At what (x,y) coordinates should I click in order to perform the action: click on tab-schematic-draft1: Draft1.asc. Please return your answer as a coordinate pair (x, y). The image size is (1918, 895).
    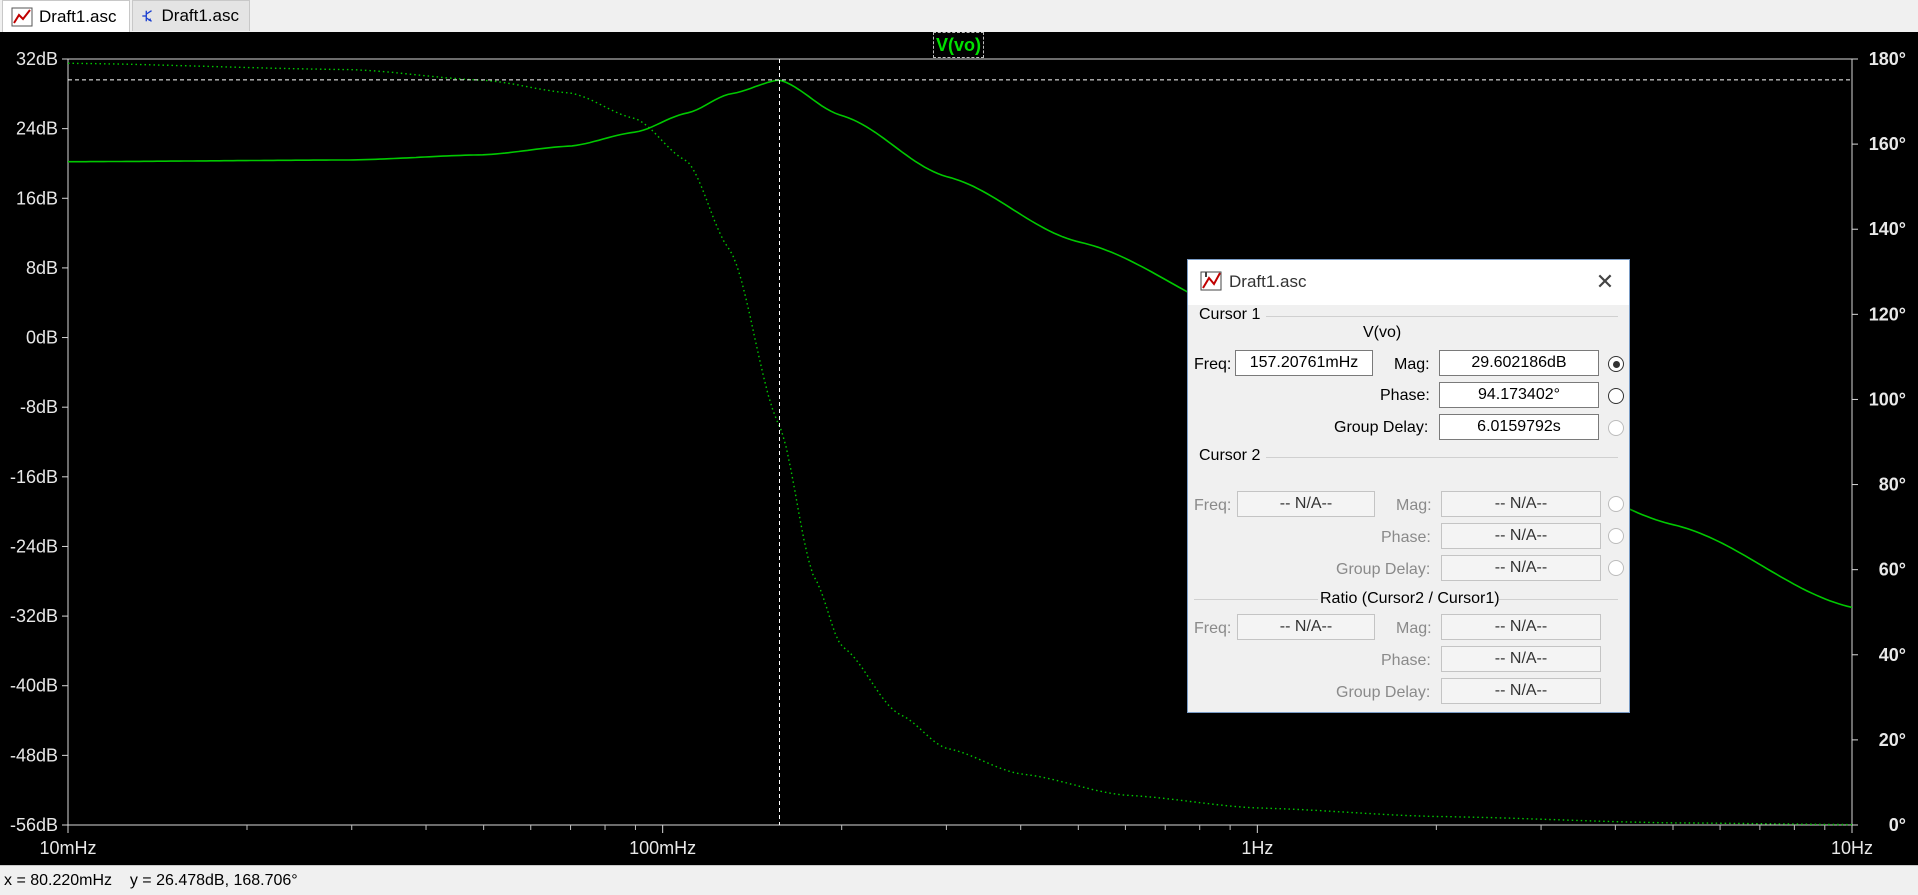
    Looking at the image, I should click on (191, 15).